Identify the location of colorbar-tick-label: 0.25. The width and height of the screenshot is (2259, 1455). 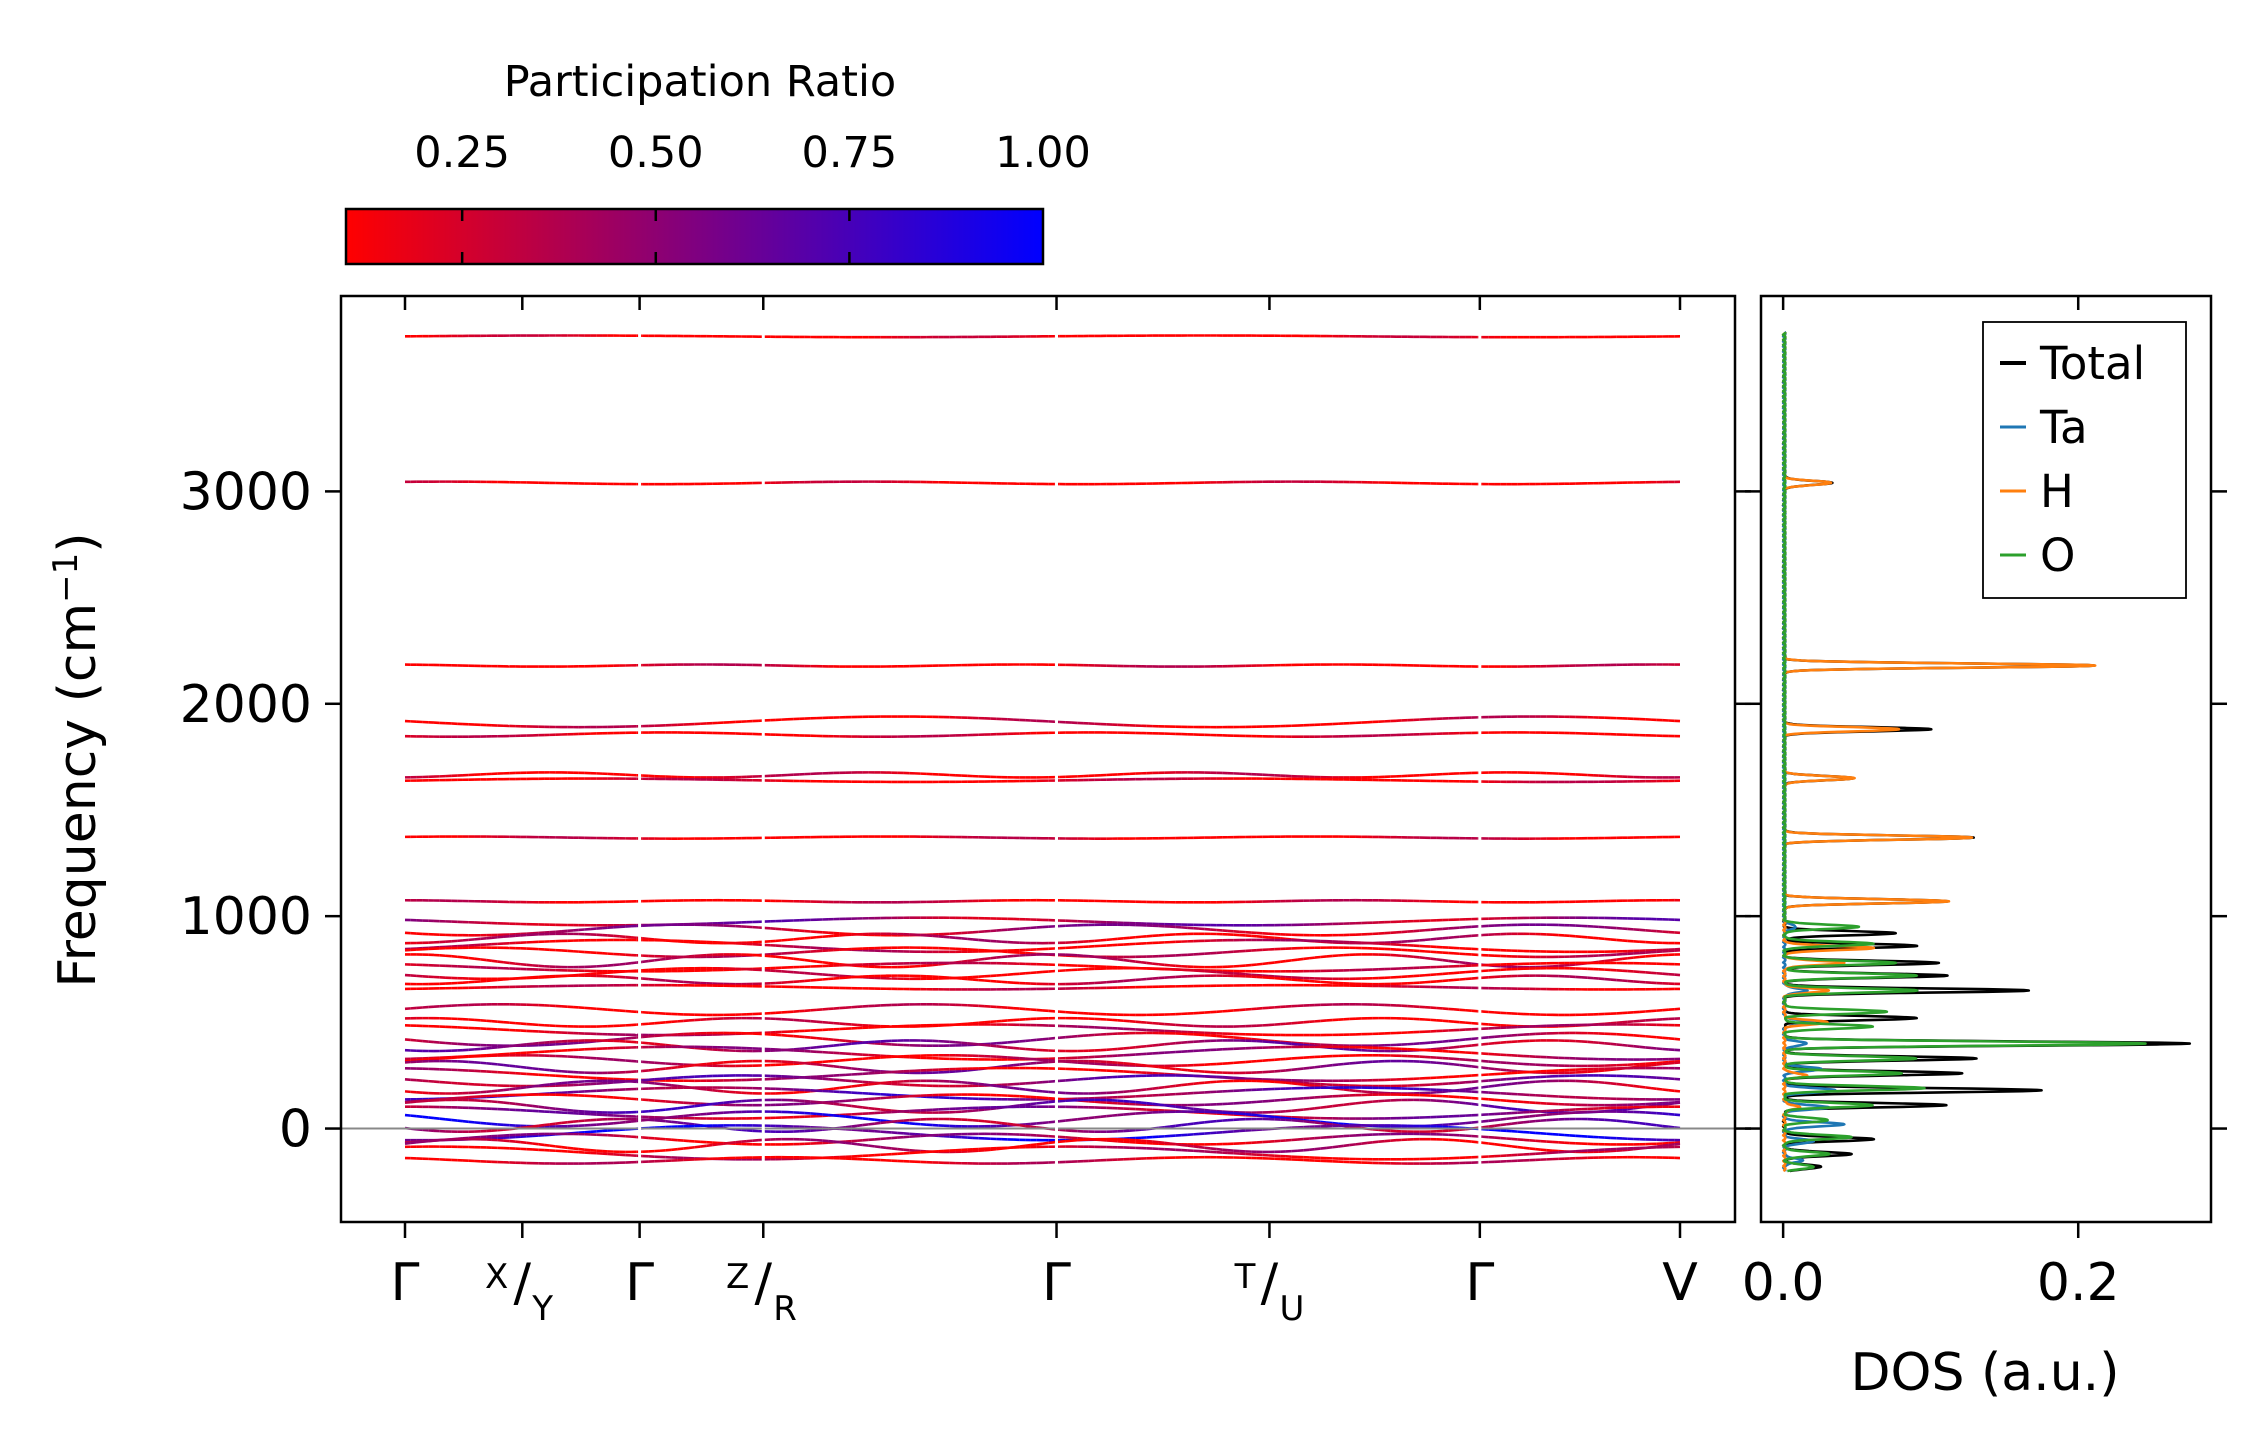
(462, 153).